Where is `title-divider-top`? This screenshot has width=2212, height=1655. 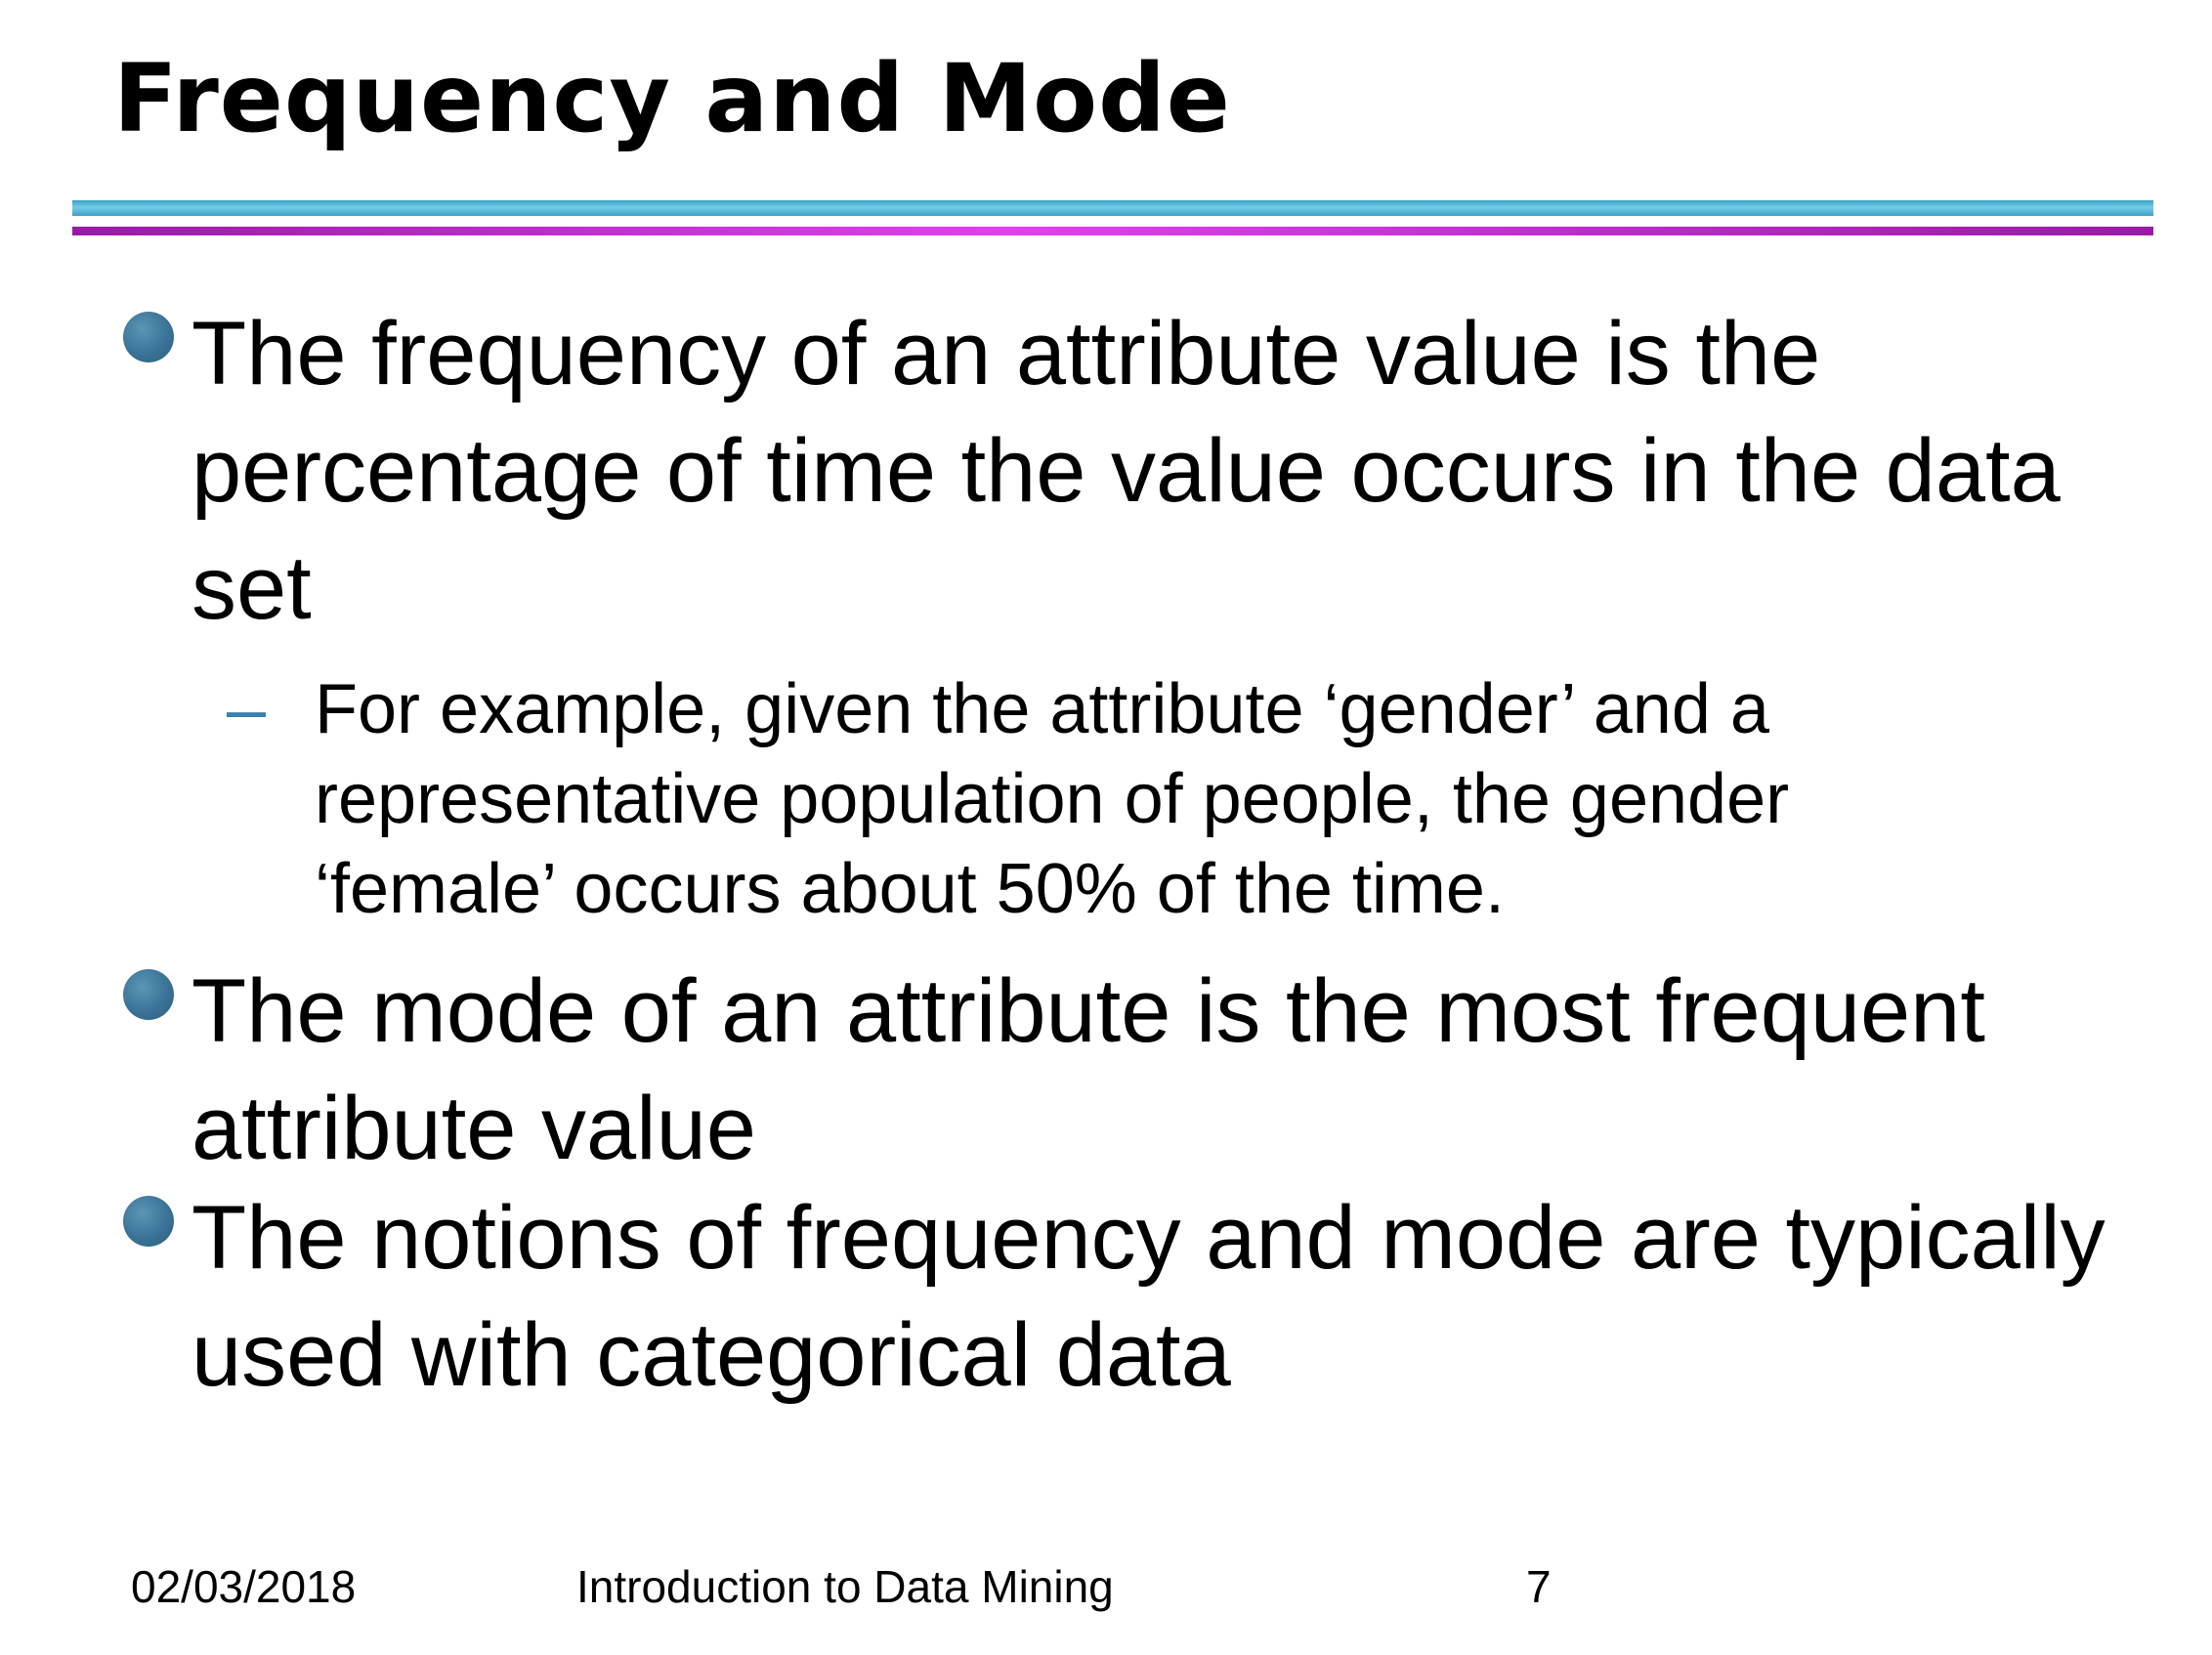
title-divider-top is located at coordinates (1112, 208).